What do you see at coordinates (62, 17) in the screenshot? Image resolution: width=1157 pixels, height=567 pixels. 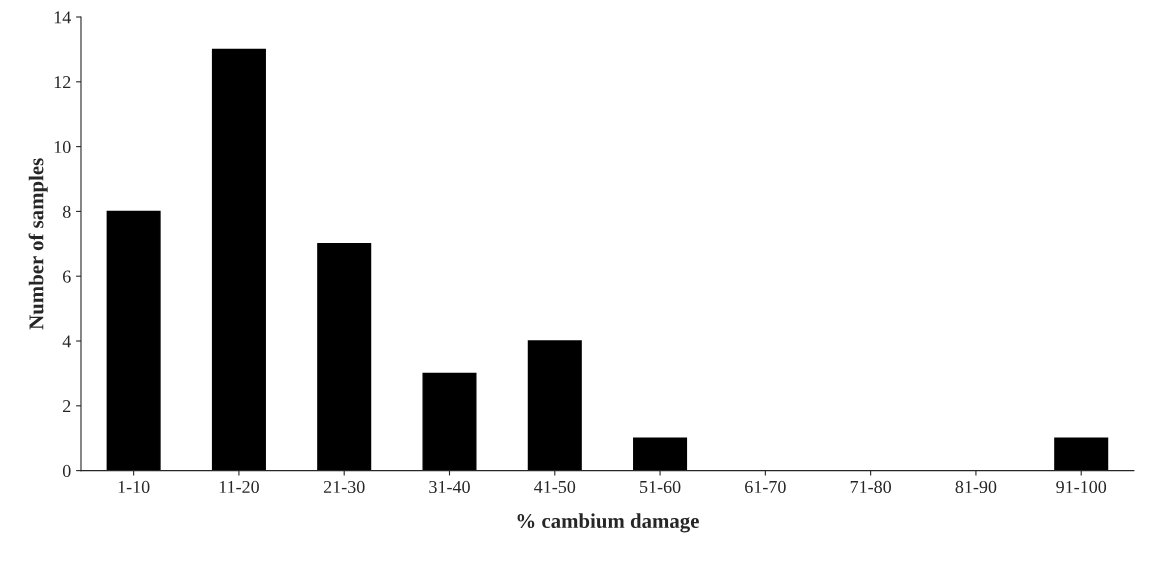 I see `y-tick-label: 14` at bounding box center [62, 17].